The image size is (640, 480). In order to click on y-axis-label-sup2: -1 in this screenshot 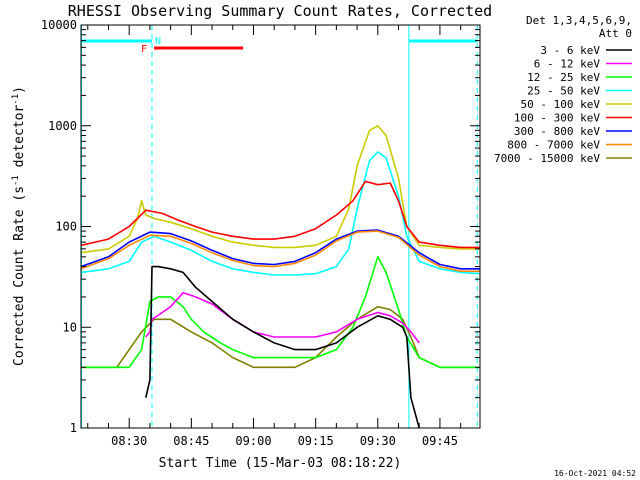, I will do `click(16, 99)`.